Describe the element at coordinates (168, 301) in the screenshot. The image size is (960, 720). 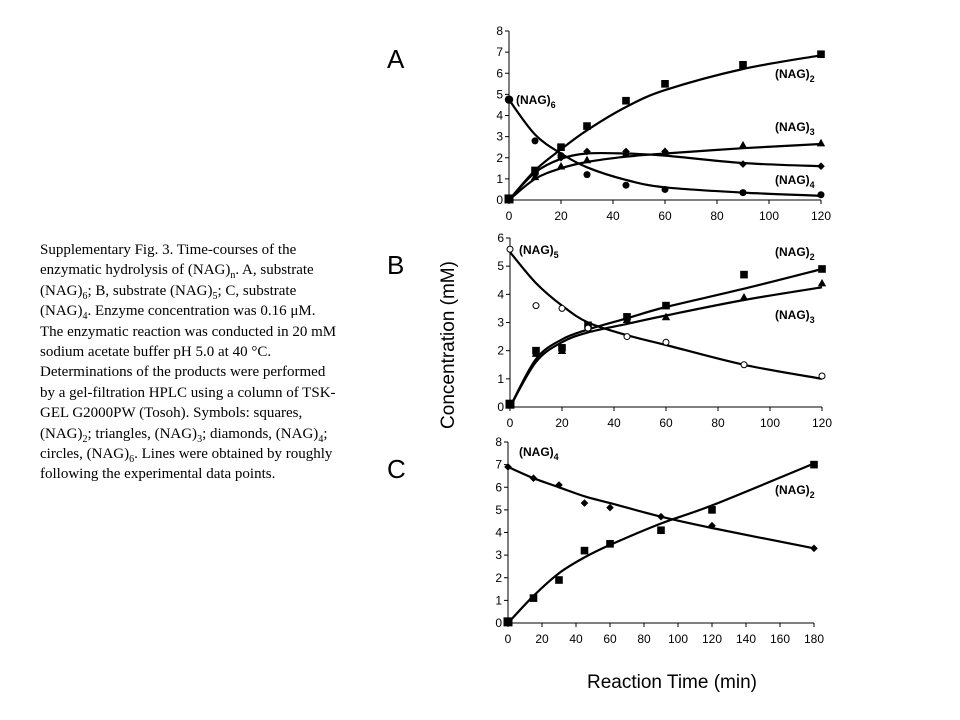
I see `caption-text: ; C, substrate (NAG)` at that location.